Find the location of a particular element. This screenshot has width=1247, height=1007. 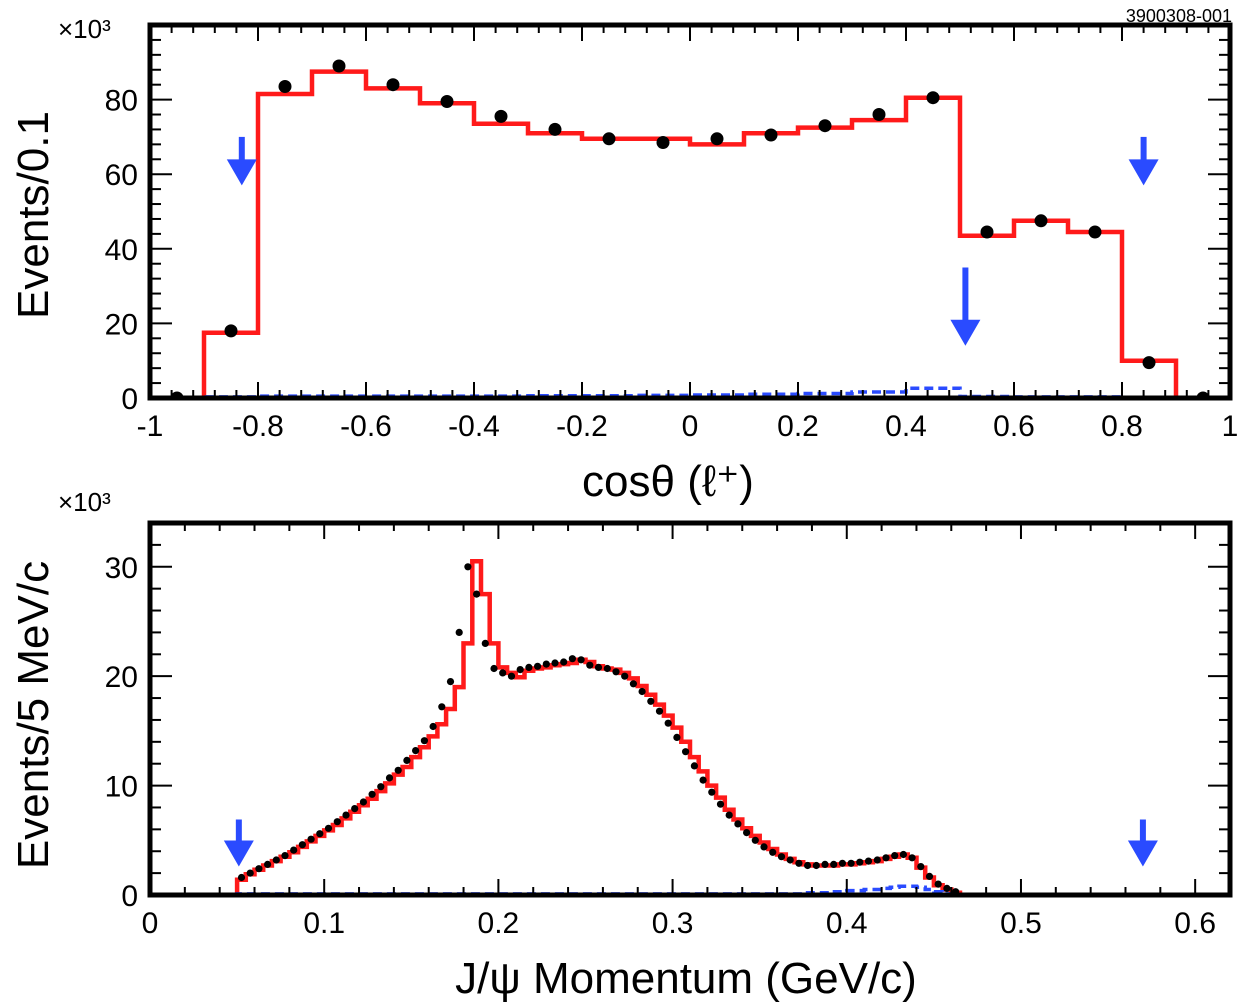

top-x-axis-label: cosθ (ℓ⁺) is located at coordinates (668, 481).